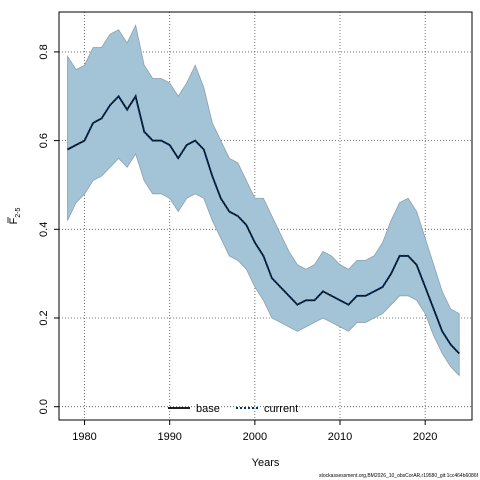 The width and height of the screenshot is (480, 480). Describe the element at coordinates (169, 437) in the screenshot. I see `x-tick-label: 1990` at that location.